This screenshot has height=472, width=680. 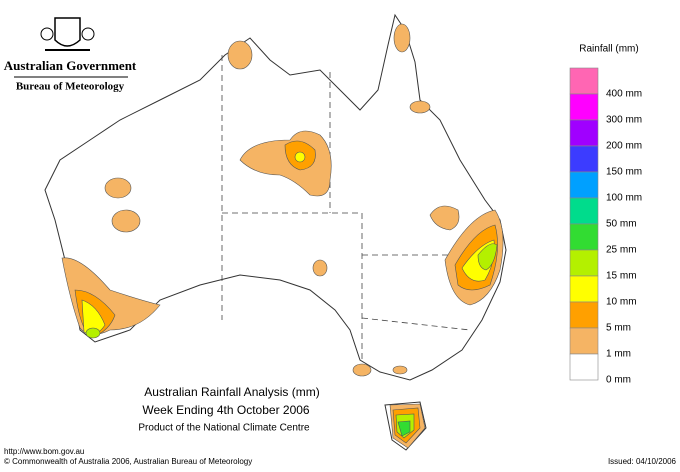 What do you see at coordinates (67, 34) in the screenshot?
I see `logo` at bounding box center [67, 34].